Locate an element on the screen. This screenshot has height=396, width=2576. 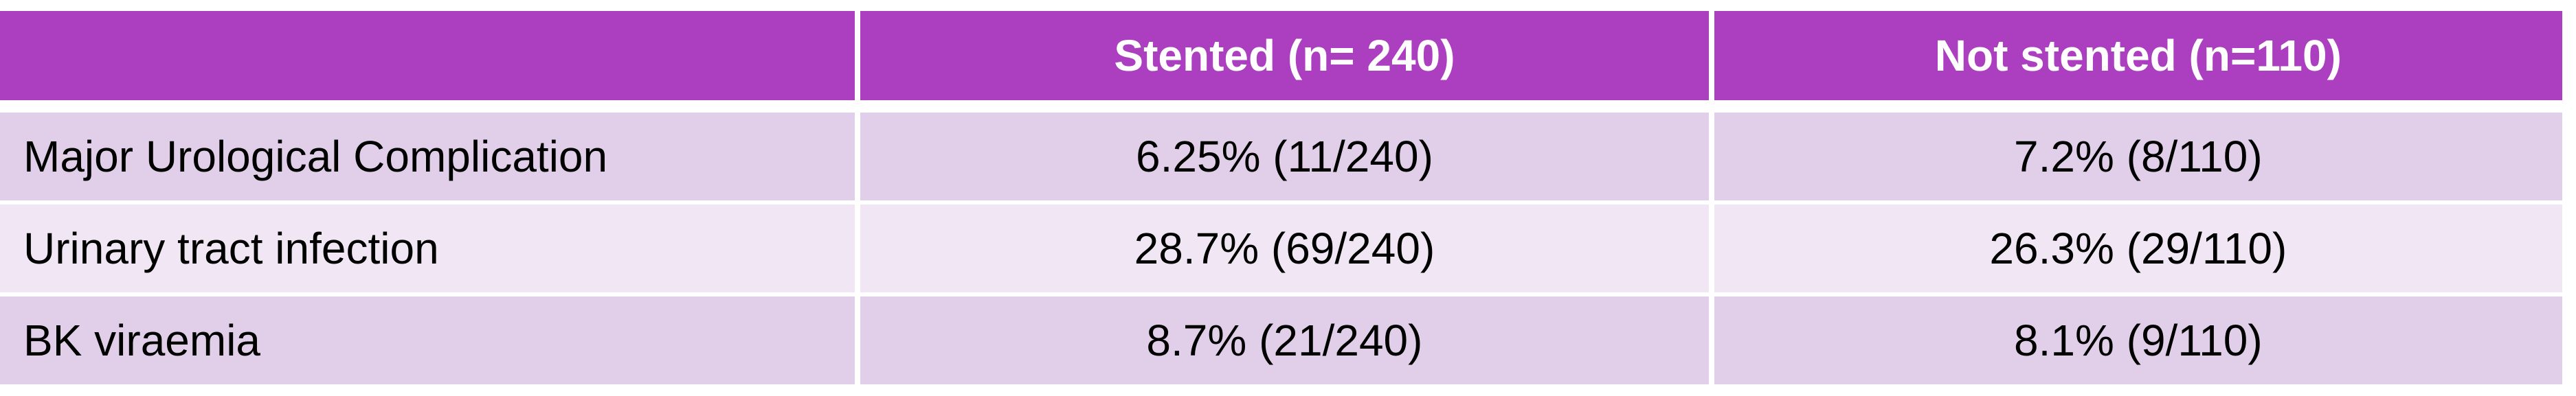
stented-value: 6.25% (11/240) is located at coordinates (1284, 156).